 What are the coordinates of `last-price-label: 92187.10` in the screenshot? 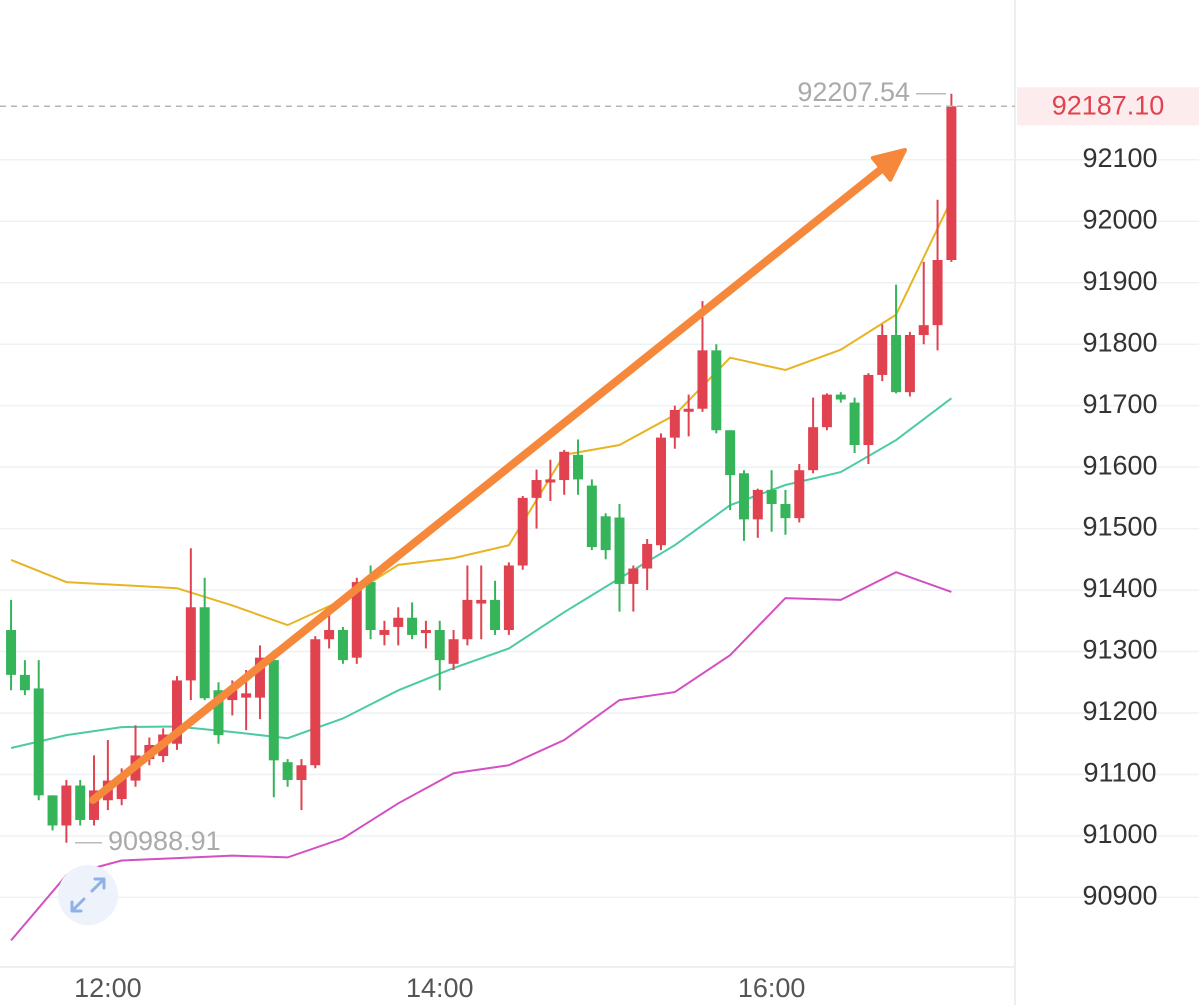 It's located at (1108, 105).